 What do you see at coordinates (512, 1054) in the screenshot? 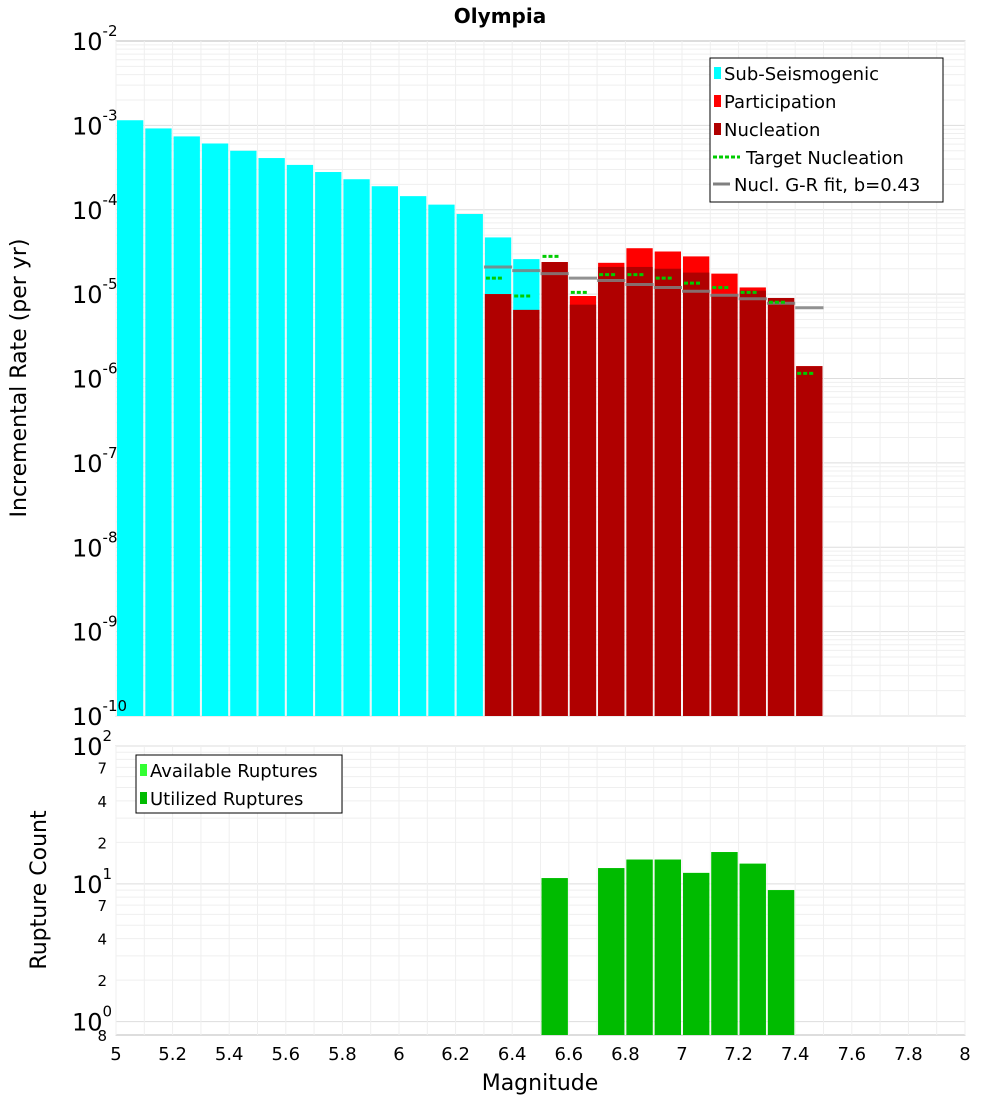
I see `x-tick-label: 6.4` at bounding box center [512, 1054].